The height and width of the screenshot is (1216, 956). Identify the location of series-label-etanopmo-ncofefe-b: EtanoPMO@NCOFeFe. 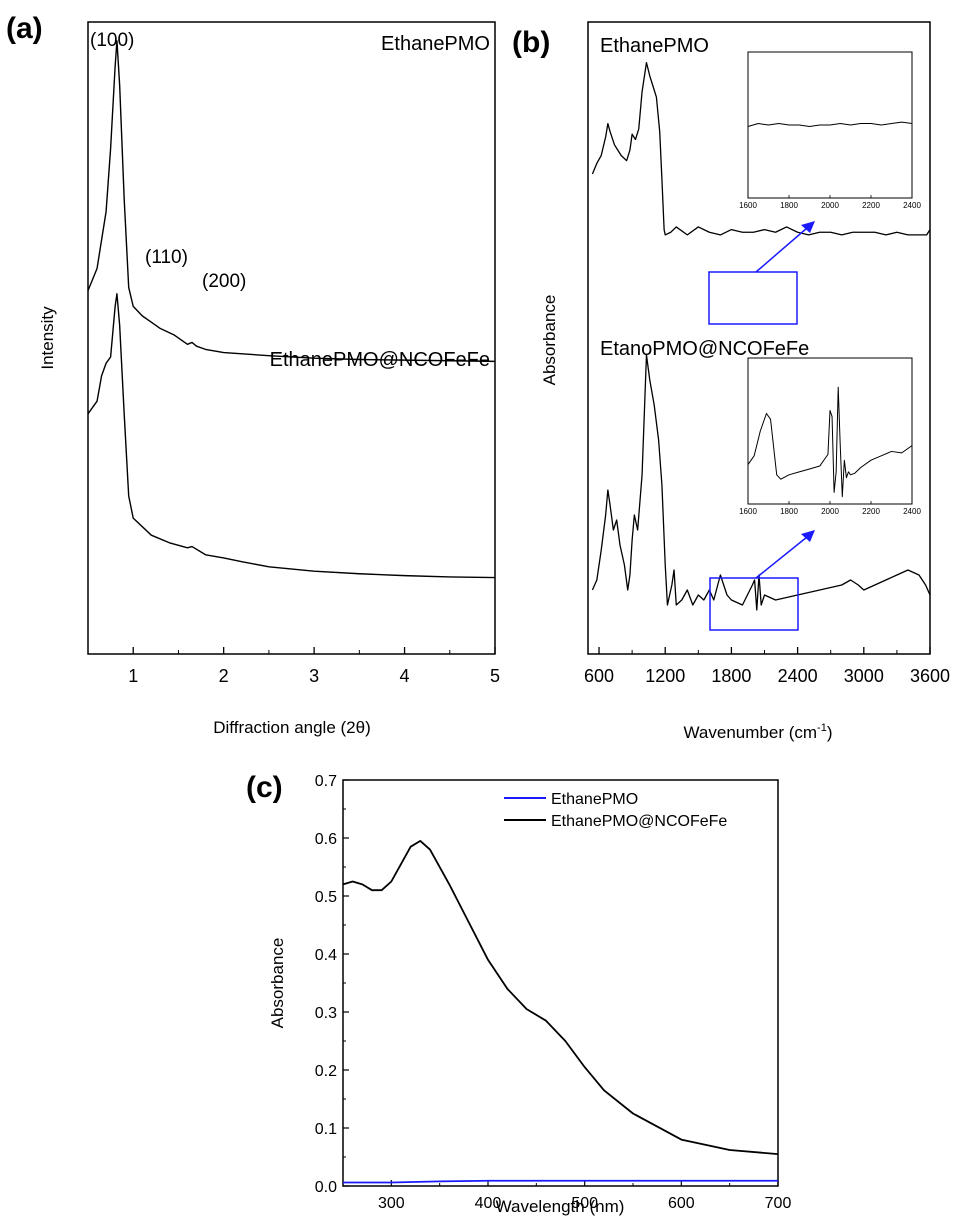
(704, 349).